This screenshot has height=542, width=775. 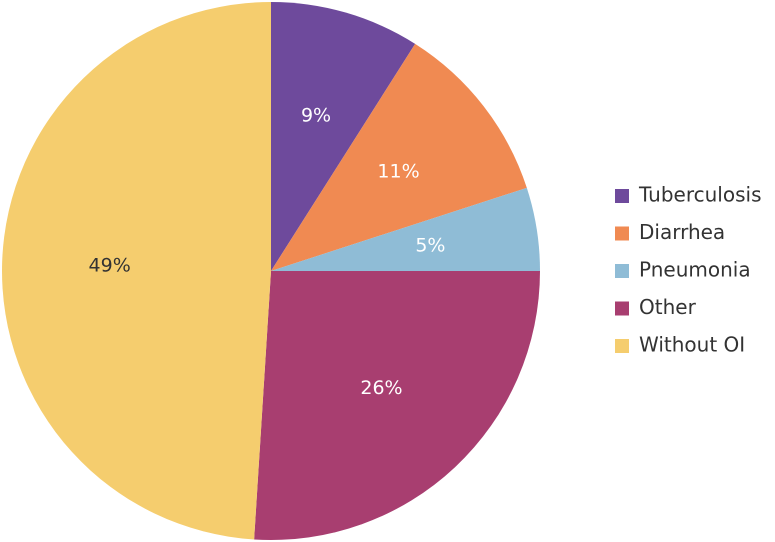 I want to click on slice-label-diarrhea: 11%, so click(x=398, y=172).